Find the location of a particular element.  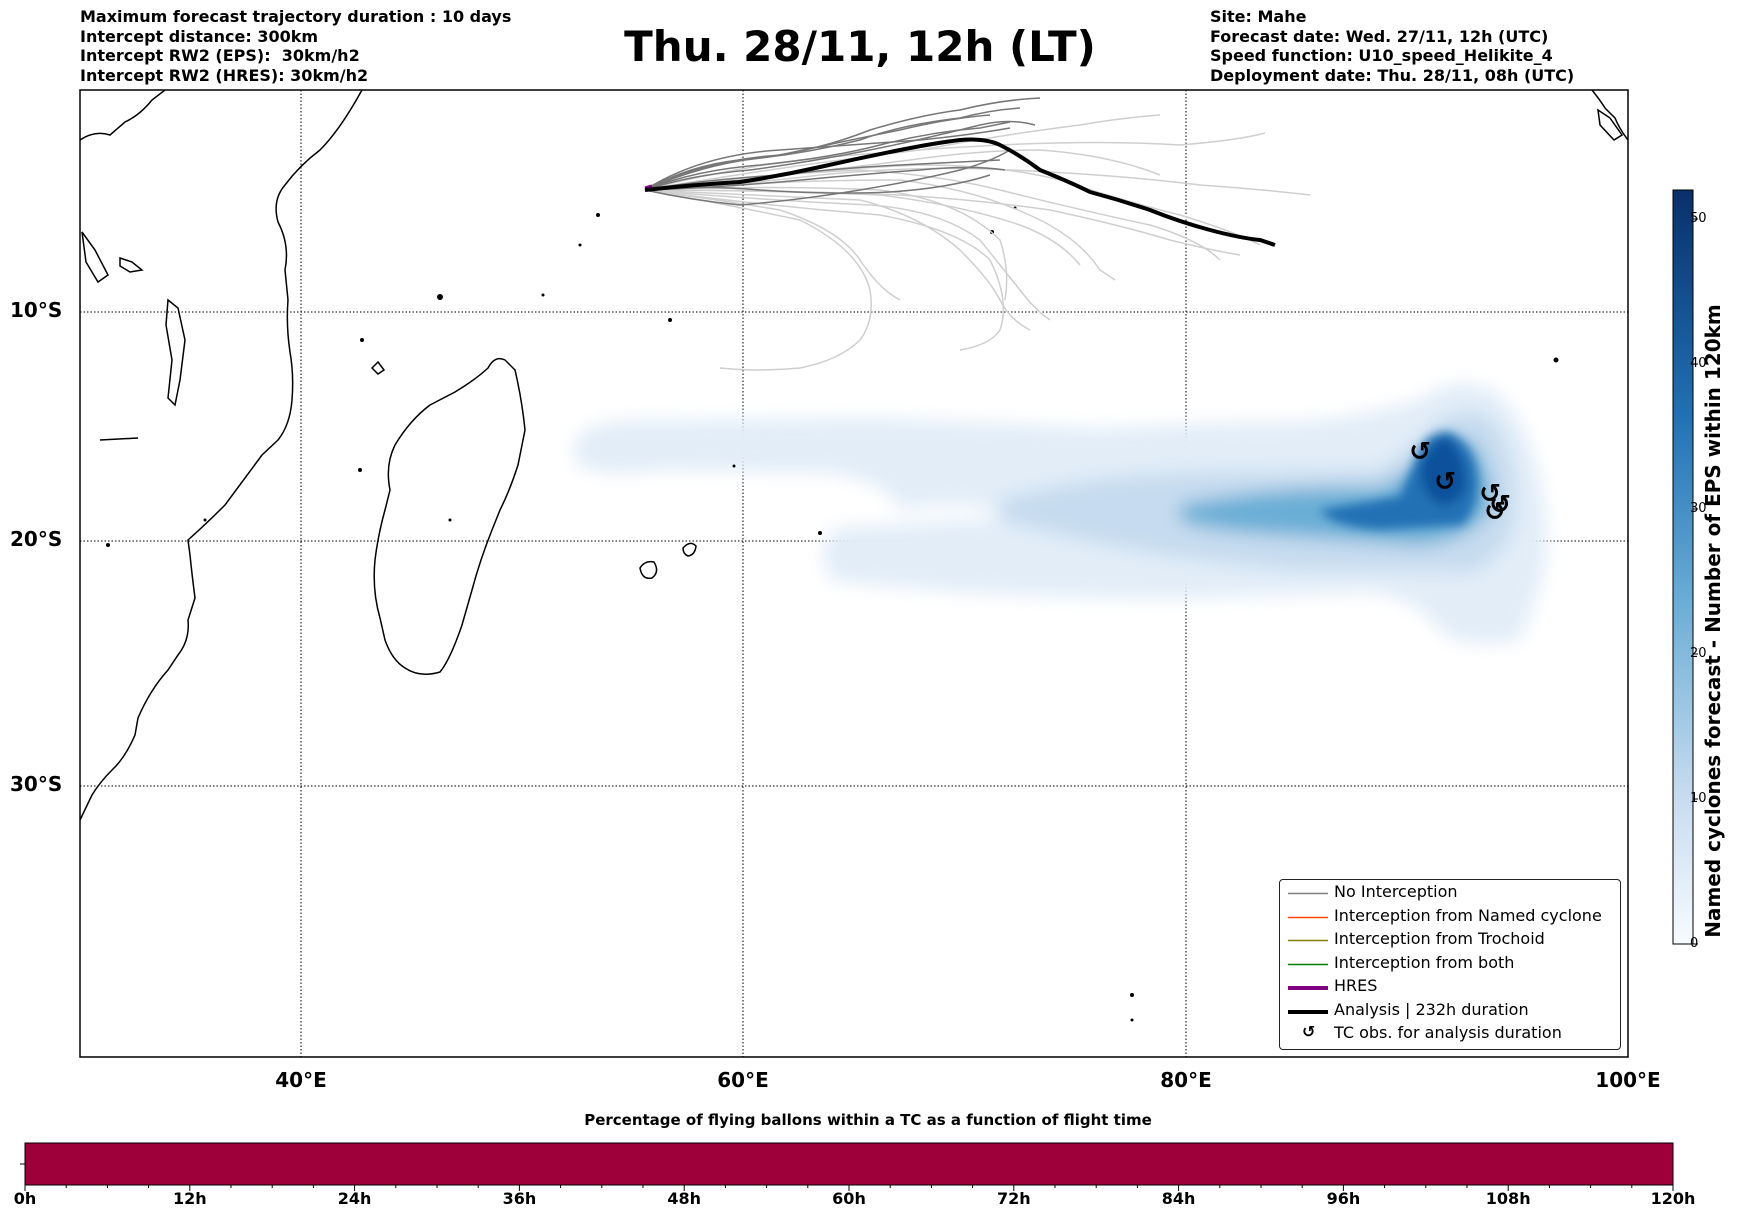

bottom-tick-label: 0h is located at coordinates (25, 1198).